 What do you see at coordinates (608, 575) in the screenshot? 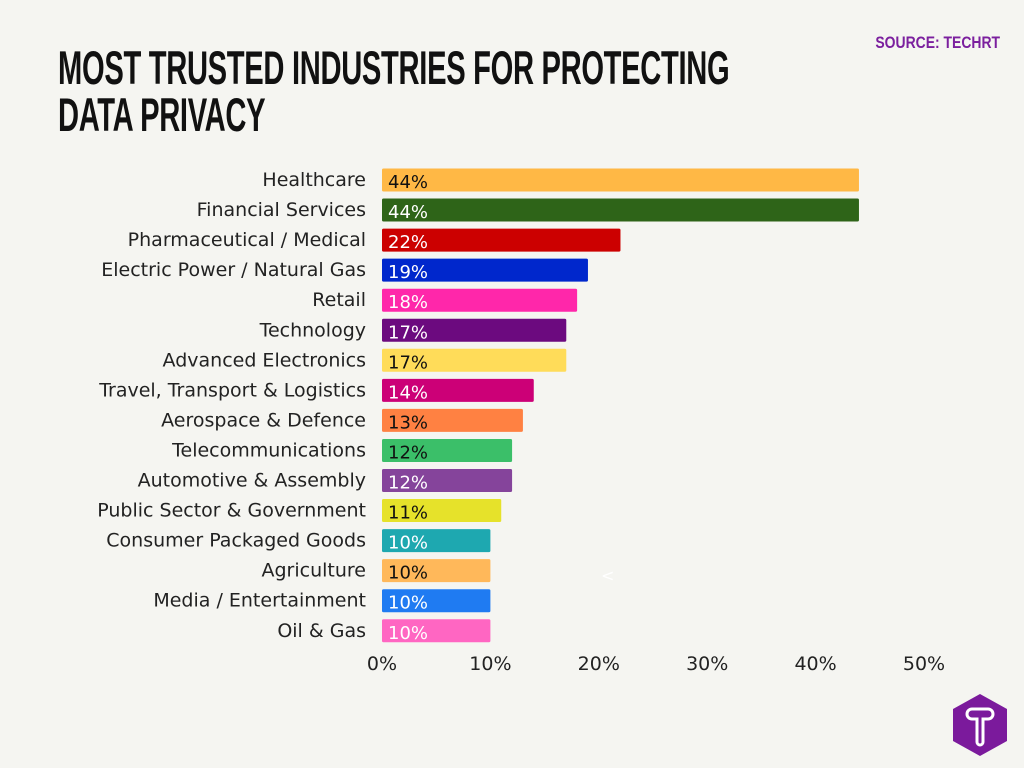
I see `stray-glyph: <` at bounding box center [608, 575].